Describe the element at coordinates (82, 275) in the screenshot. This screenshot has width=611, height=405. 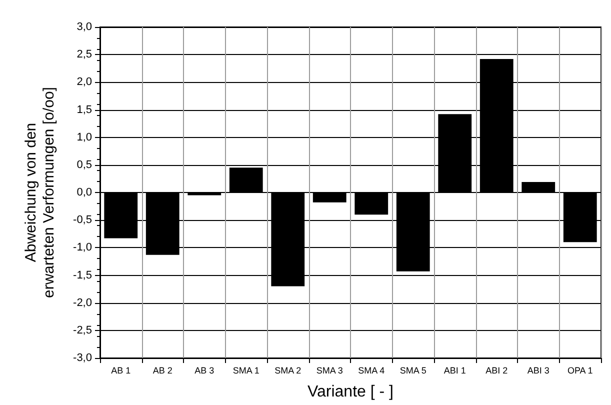
I see `y-tick-label: -1,5` at that location.